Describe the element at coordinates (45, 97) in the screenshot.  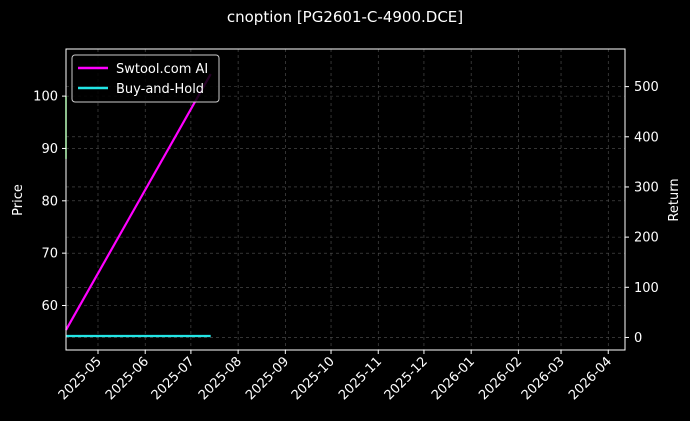
I see `y-tick-label: 100` at that location.